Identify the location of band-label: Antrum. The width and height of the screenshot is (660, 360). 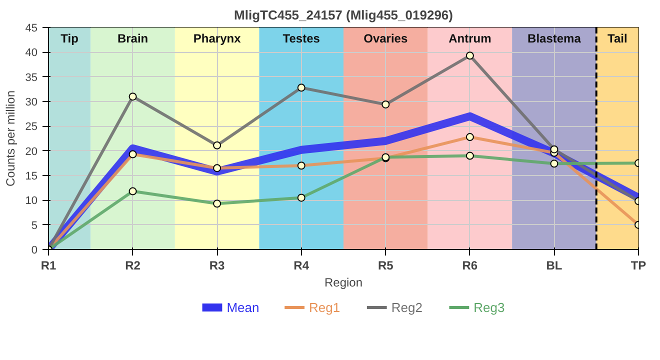
(470, 39).